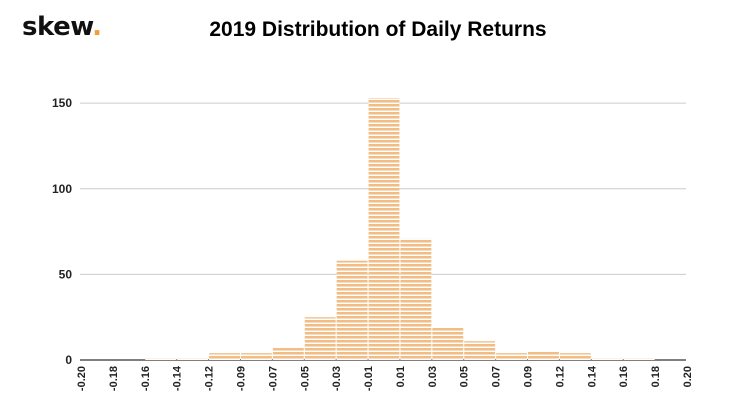  I want to click on x-tick: -0.20, so click(82, 378).